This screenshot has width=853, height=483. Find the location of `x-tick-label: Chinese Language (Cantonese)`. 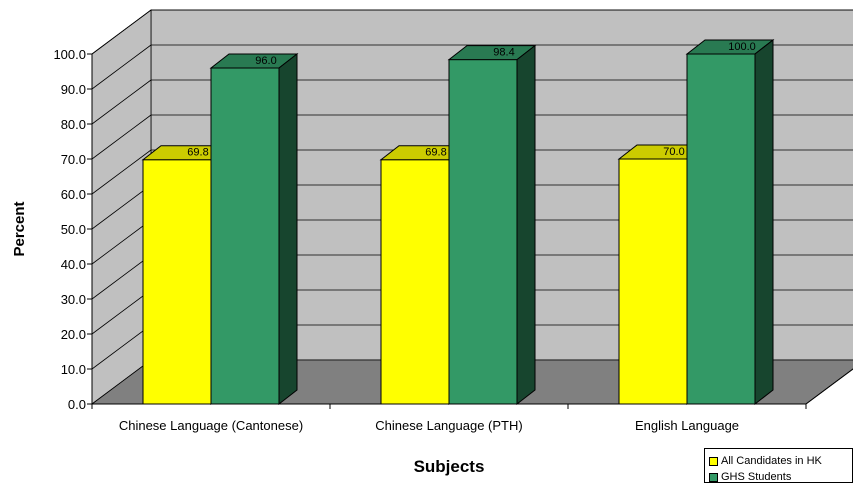

x-tick-label: Chinese Language (Cantonese) is located at coordinates (211, 425).